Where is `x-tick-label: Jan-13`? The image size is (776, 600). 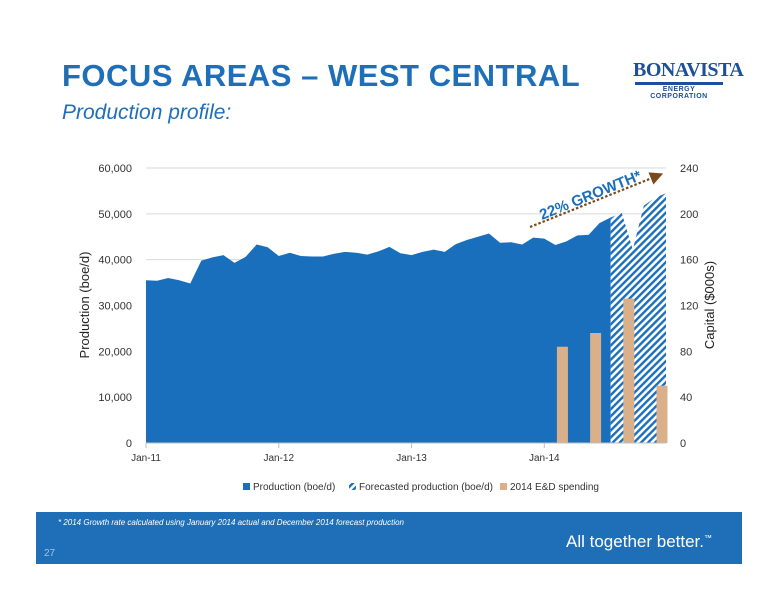 x-tick-label: Jan-13 is located at coordinates (411, 458).